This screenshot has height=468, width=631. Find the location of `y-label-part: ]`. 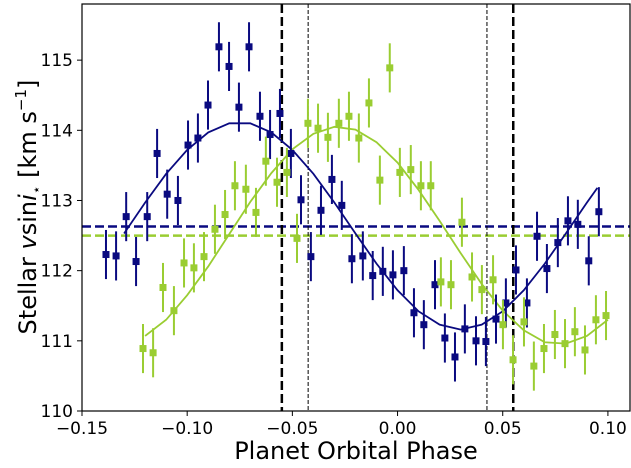

y-label-part: ] is located at coordinates (28, 84).